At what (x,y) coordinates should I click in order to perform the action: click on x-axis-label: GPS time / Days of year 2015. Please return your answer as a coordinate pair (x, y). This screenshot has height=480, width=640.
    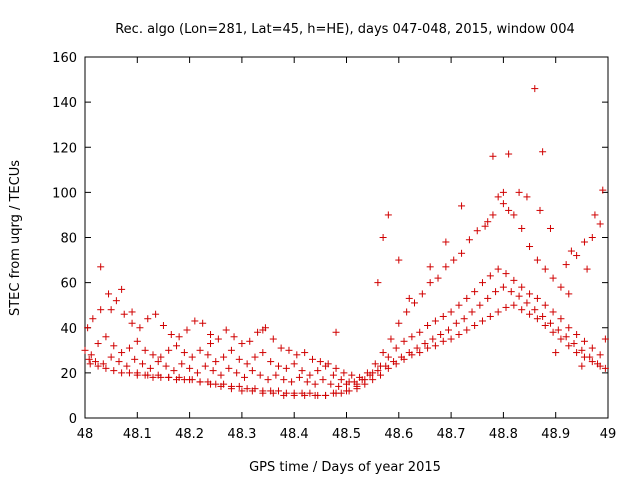
    Looking at the image, I should click on (345, 467).